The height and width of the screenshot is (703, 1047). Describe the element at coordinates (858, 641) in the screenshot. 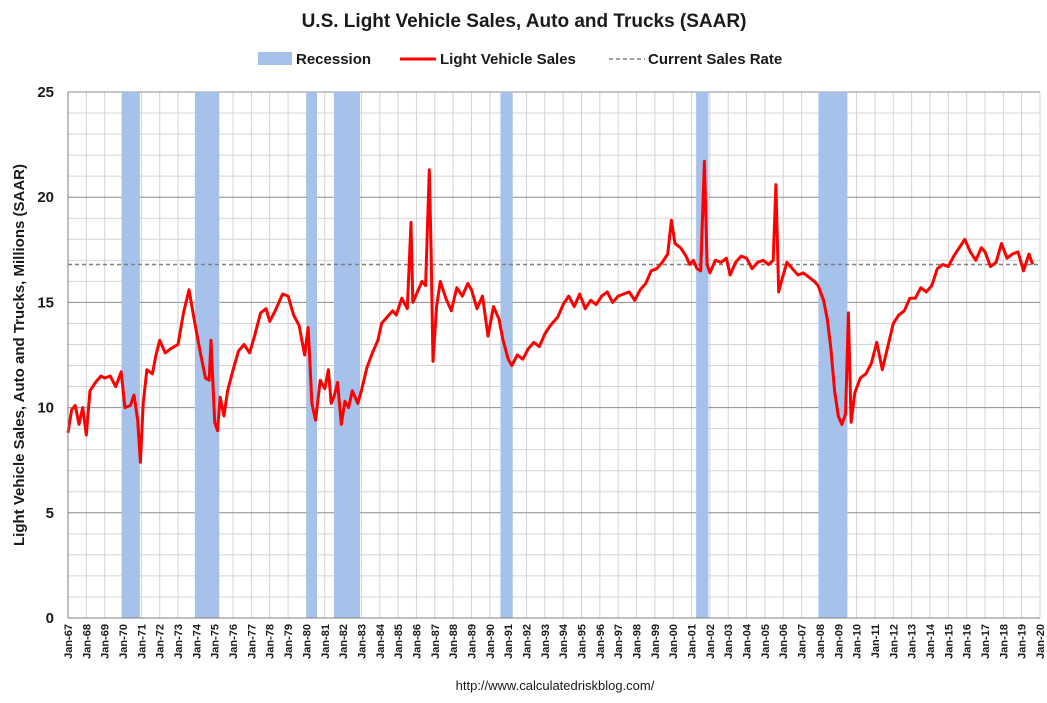

I see `x-tick-label: Jan-10` at that location.